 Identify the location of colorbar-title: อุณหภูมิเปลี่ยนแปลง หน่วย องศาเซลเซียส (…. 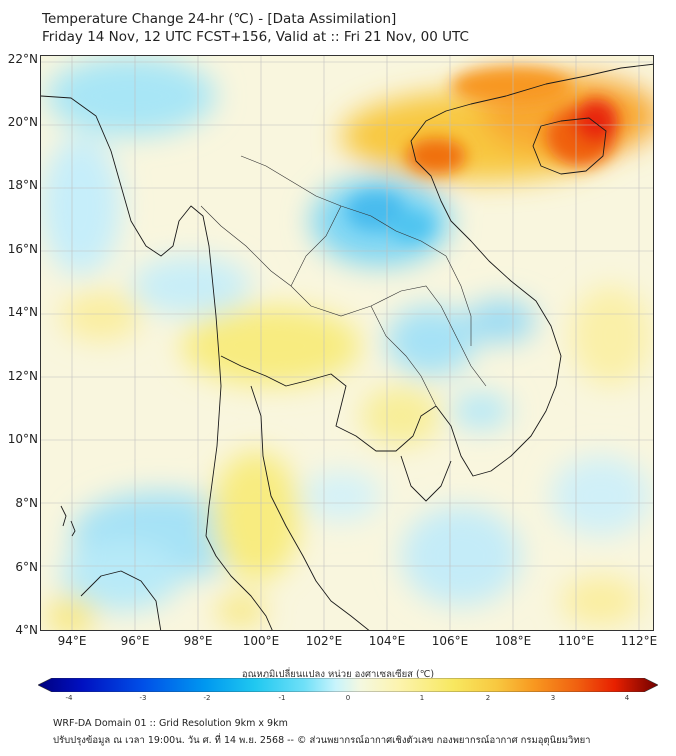
(338, 674).